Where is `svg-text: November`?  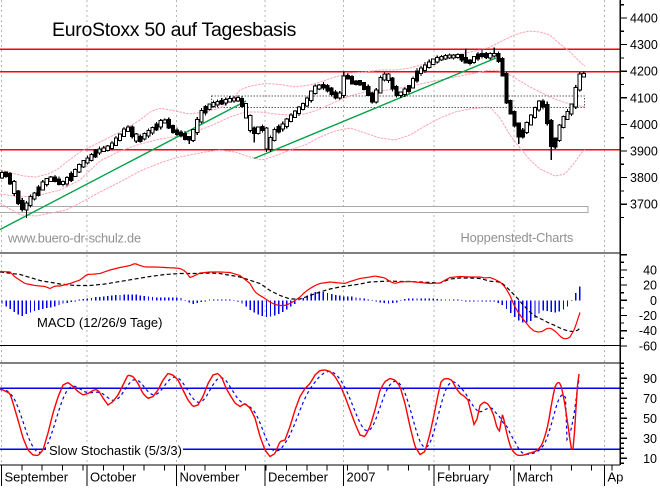
svg-text: November is located at coordinates (210, 477).